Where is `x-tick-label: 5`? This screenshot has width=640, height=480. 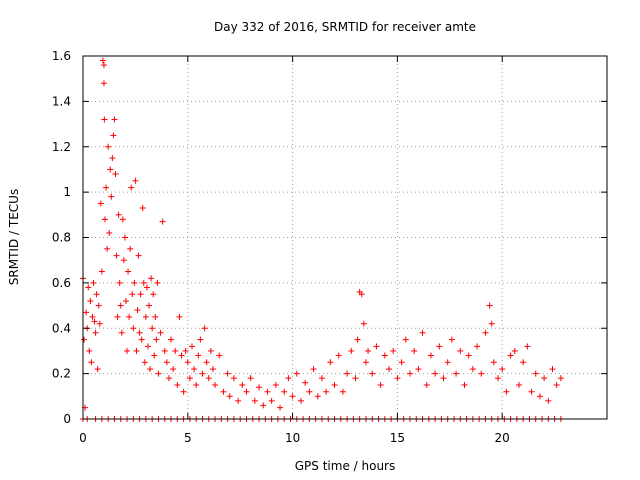 x-tick-label: 5 is located at coordinates (188, 438).